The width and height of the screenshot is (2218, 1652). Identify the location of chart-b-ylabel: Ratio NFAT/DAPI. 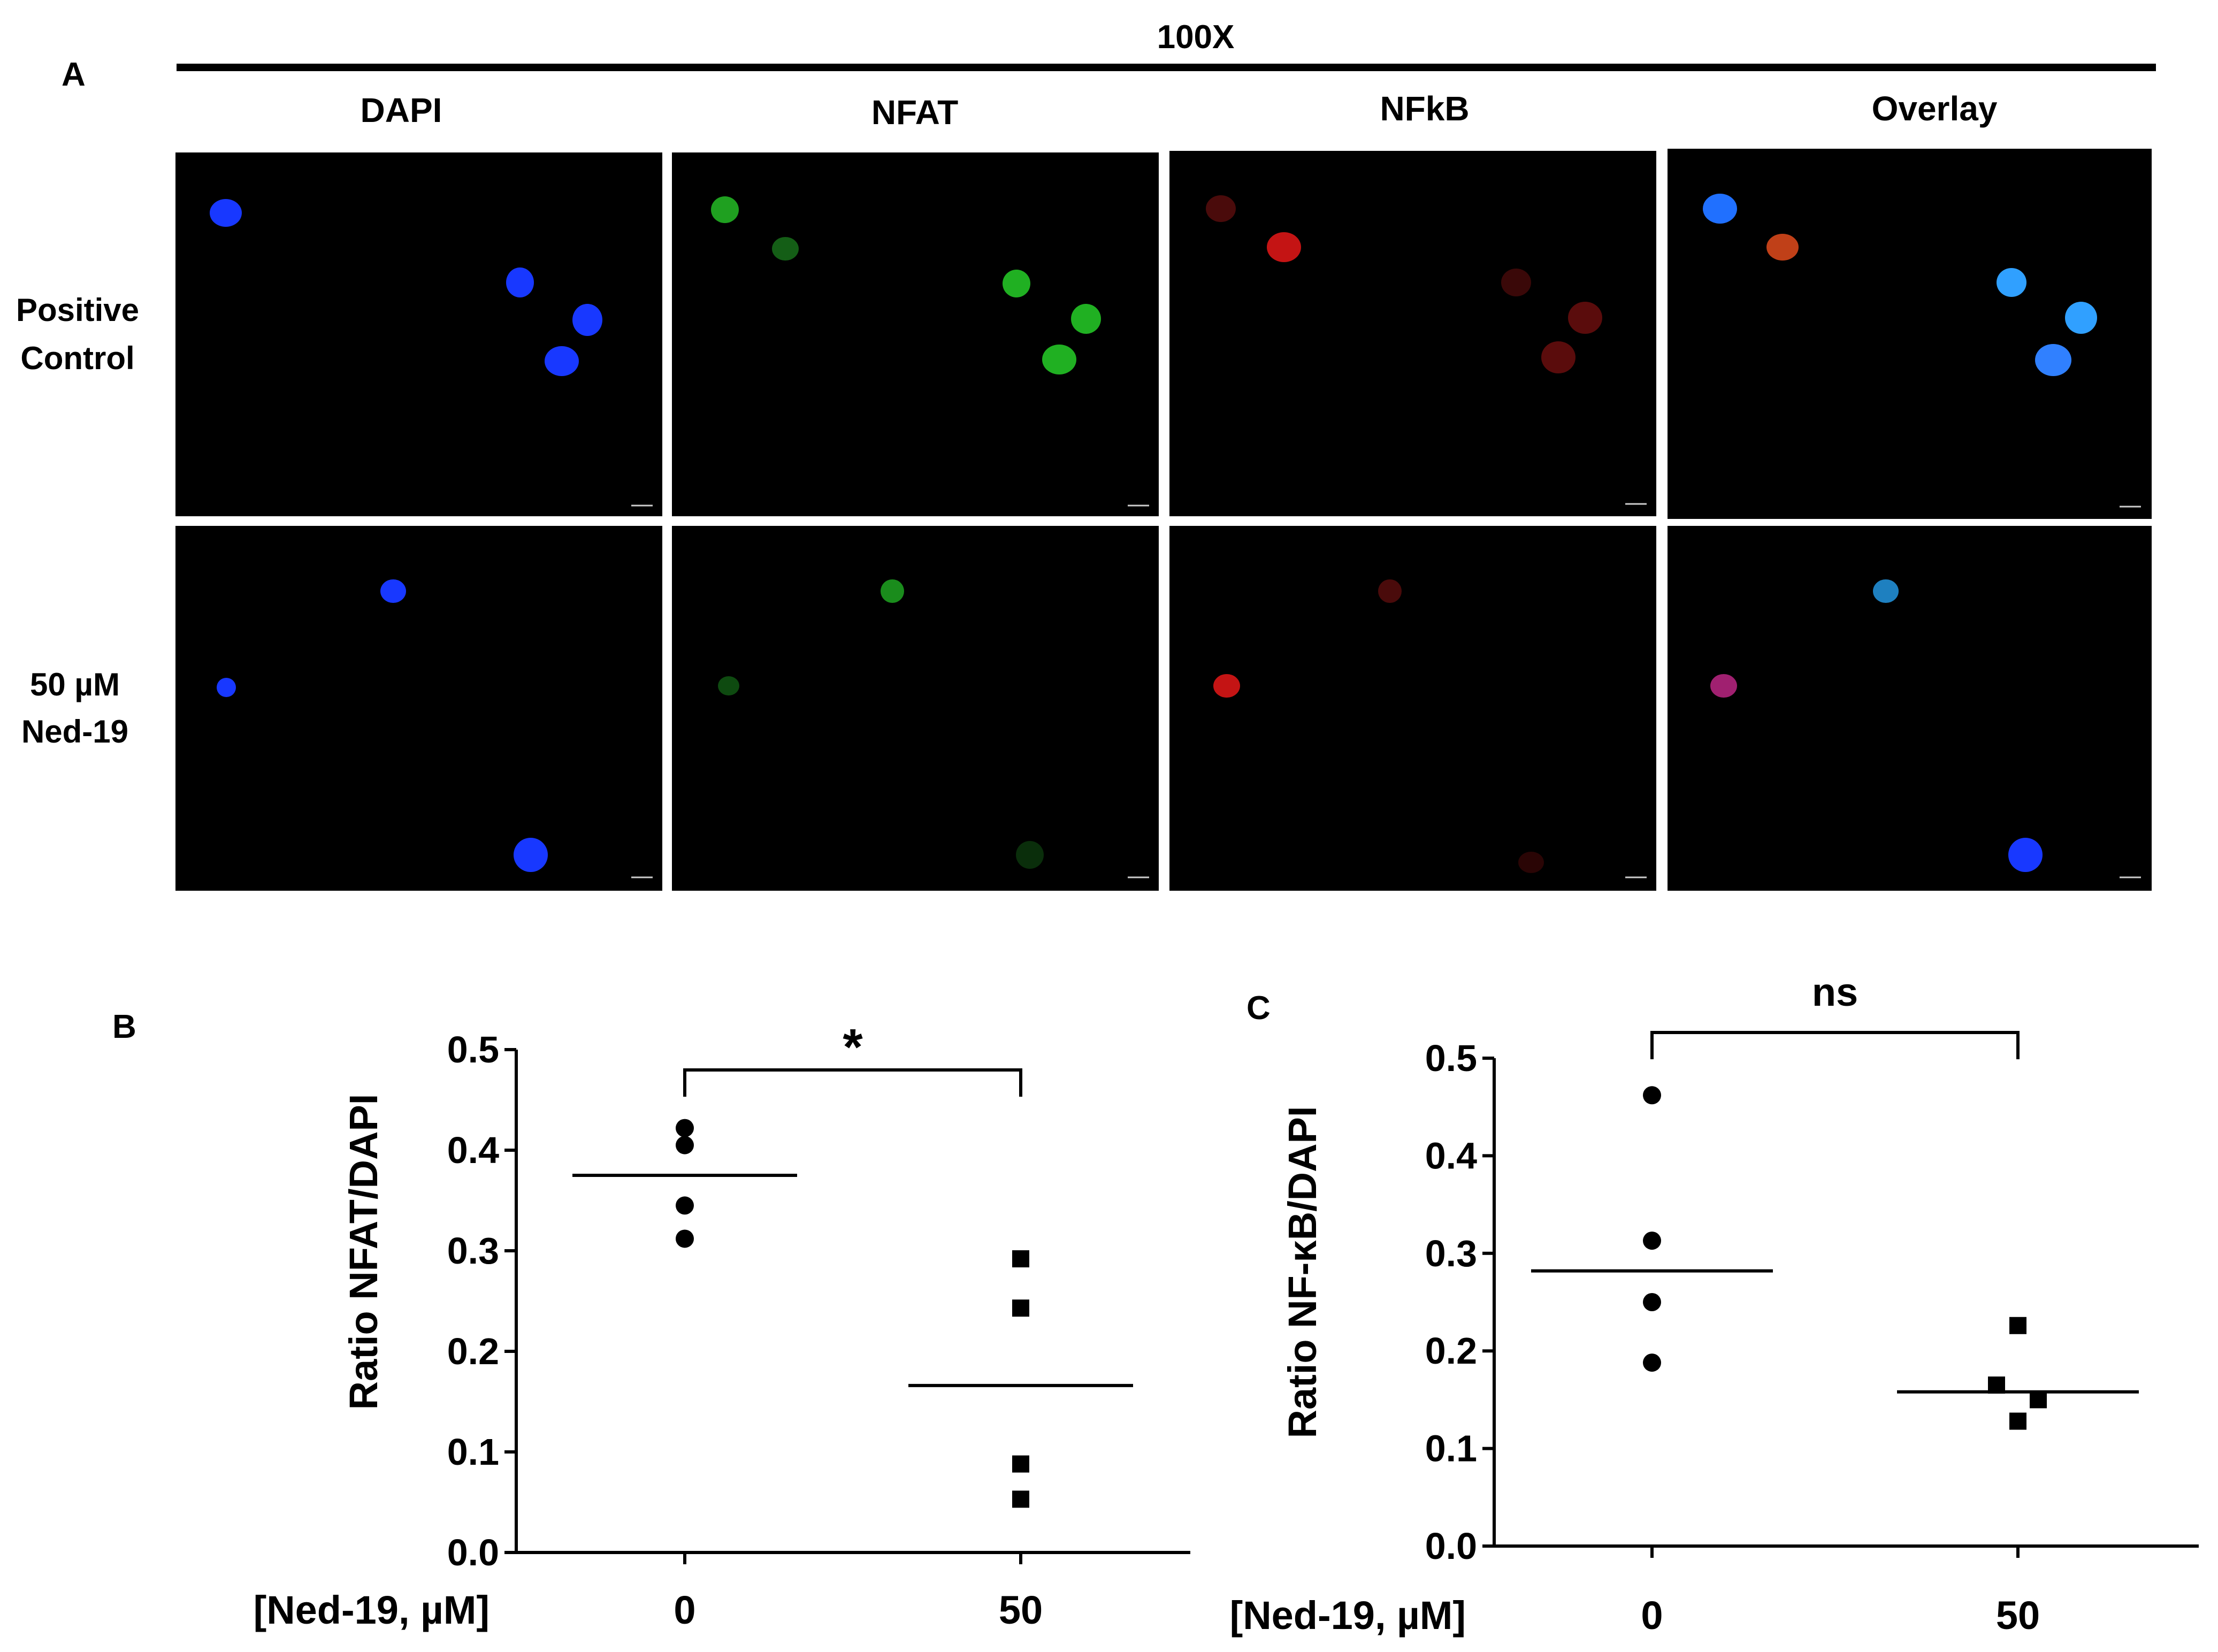
(363, 1252).